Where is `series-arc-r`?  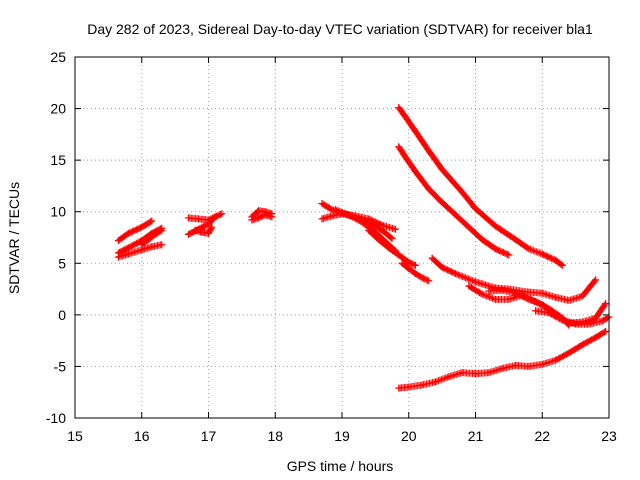
series-arc-r is located at coordinates (519, 305).